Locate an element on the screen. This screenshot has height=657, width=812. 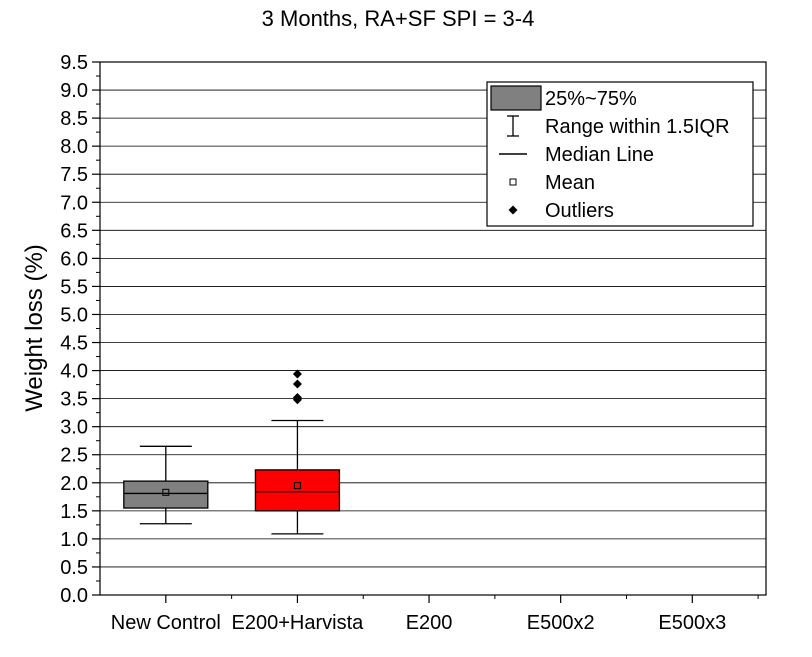
x-tick-label: E200+Harvista is located at coordinates (298, 623).